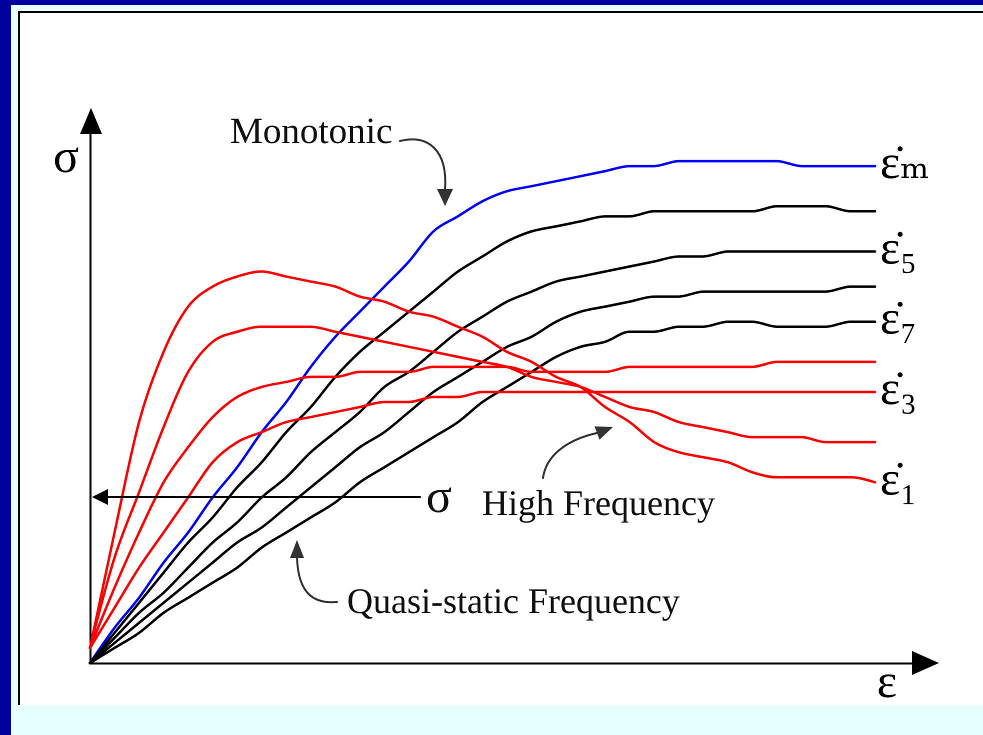 The image size is (983, 735). What do you see at coordinates (898, 388) in the screenshot?
I see `series-label: ε̇₃` at bounding box center [898, 388].